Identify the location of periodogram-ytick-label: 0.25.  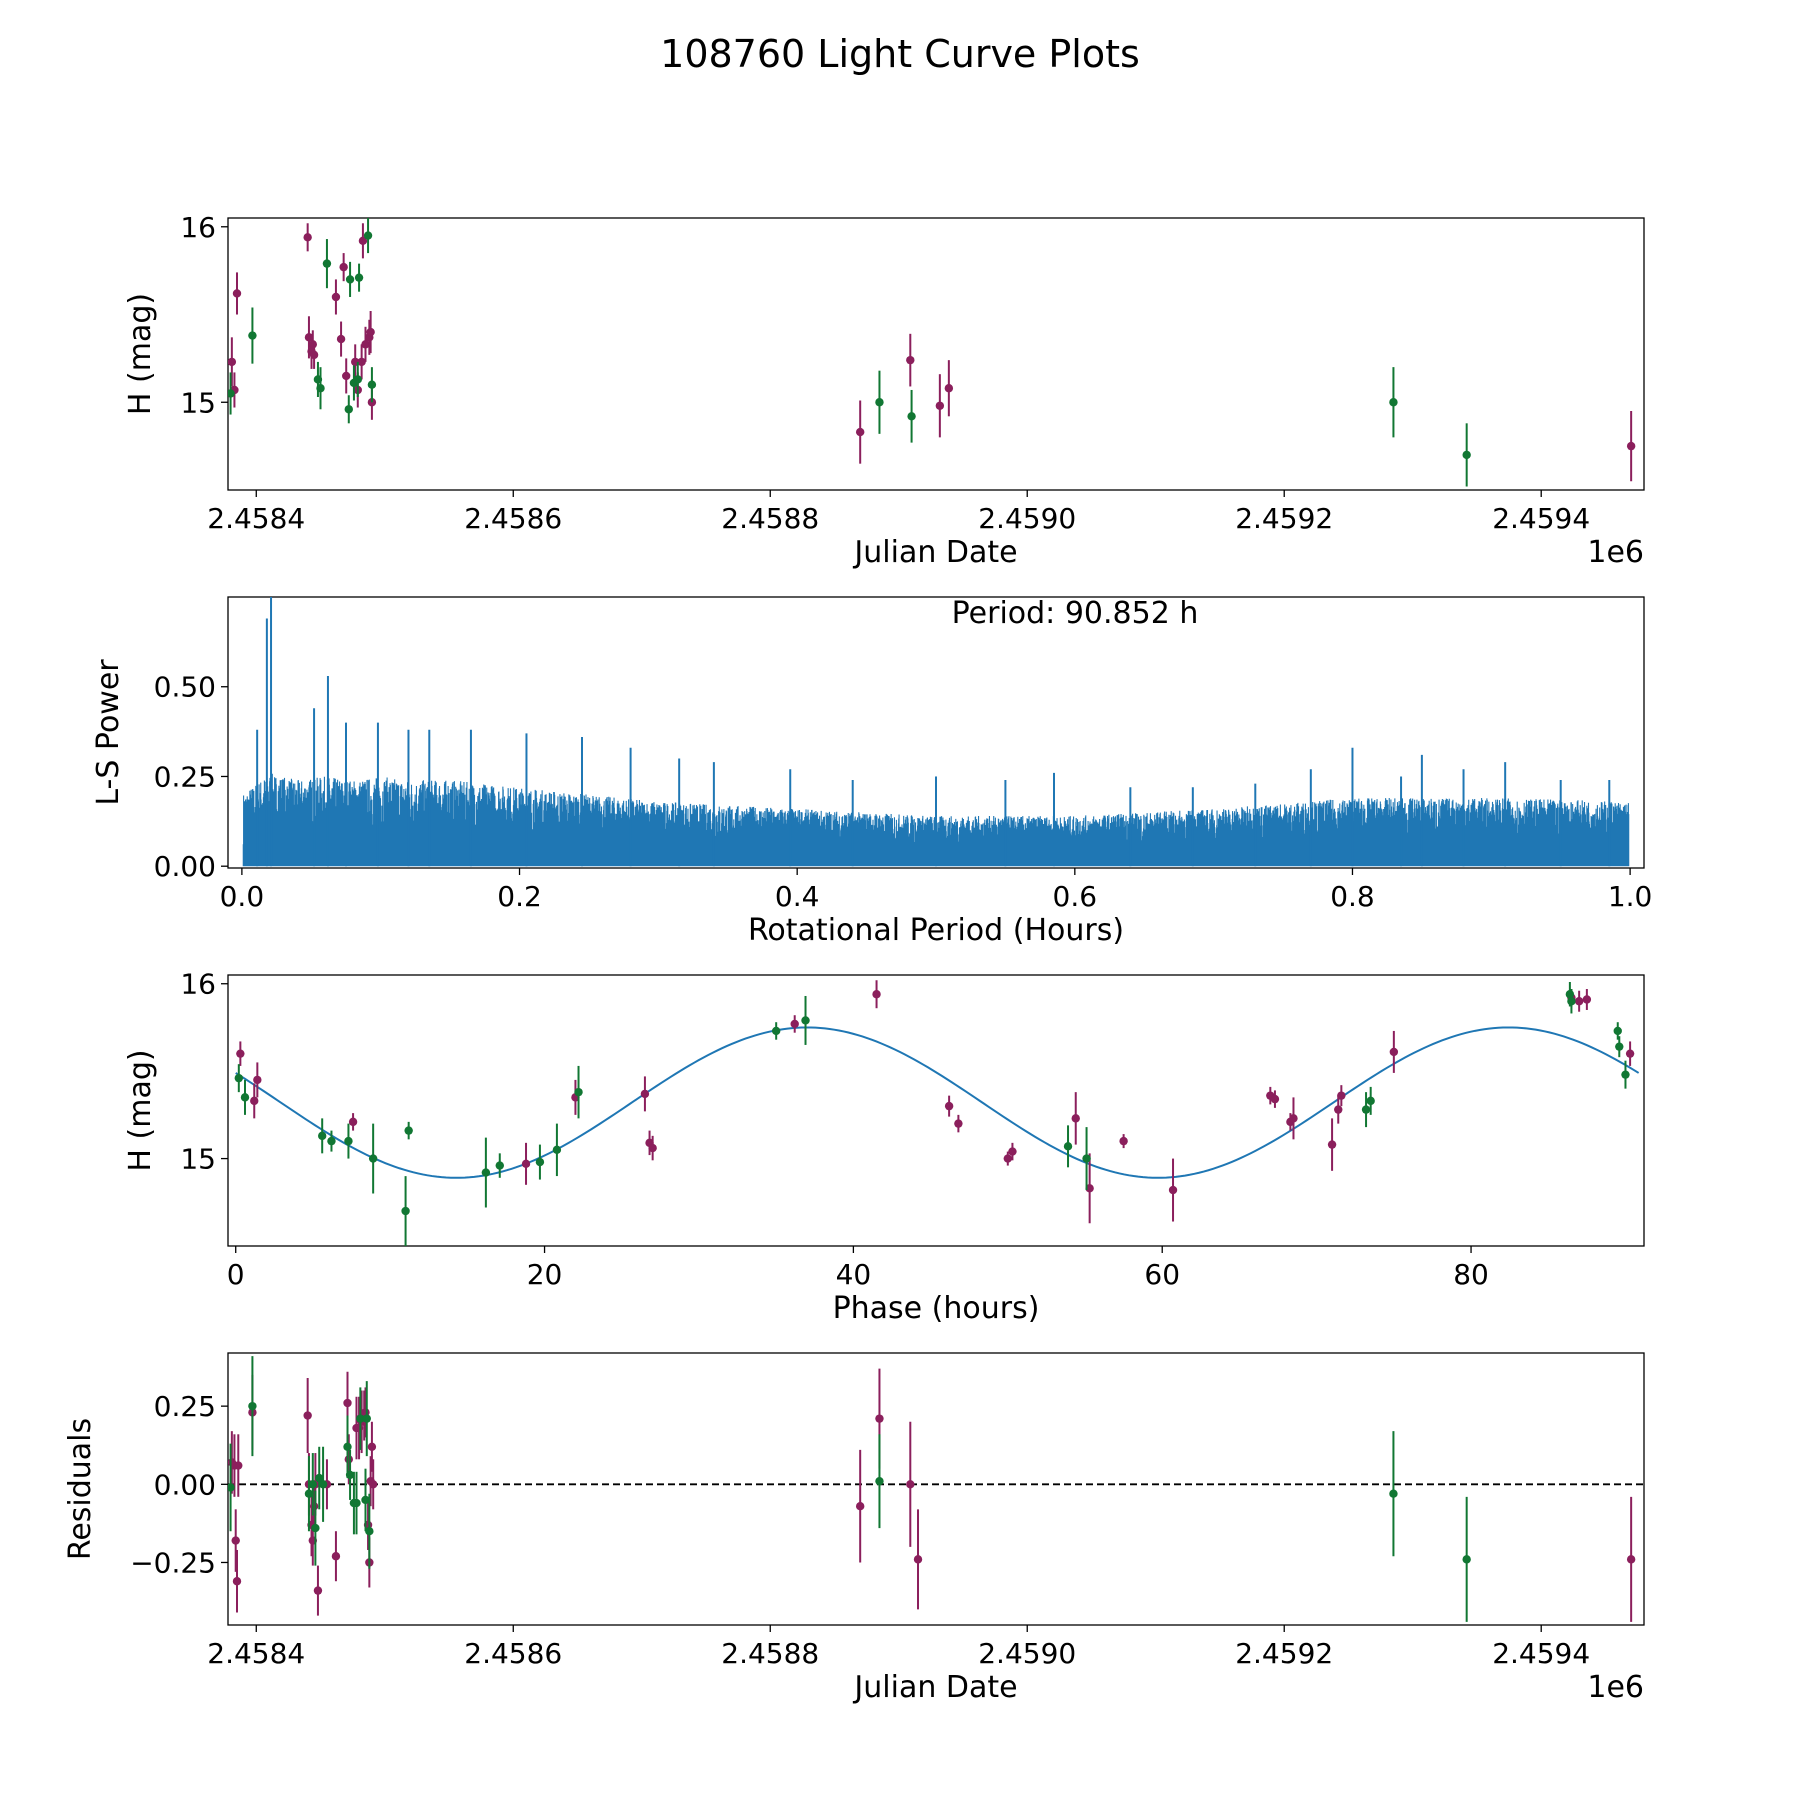
(185, 776).